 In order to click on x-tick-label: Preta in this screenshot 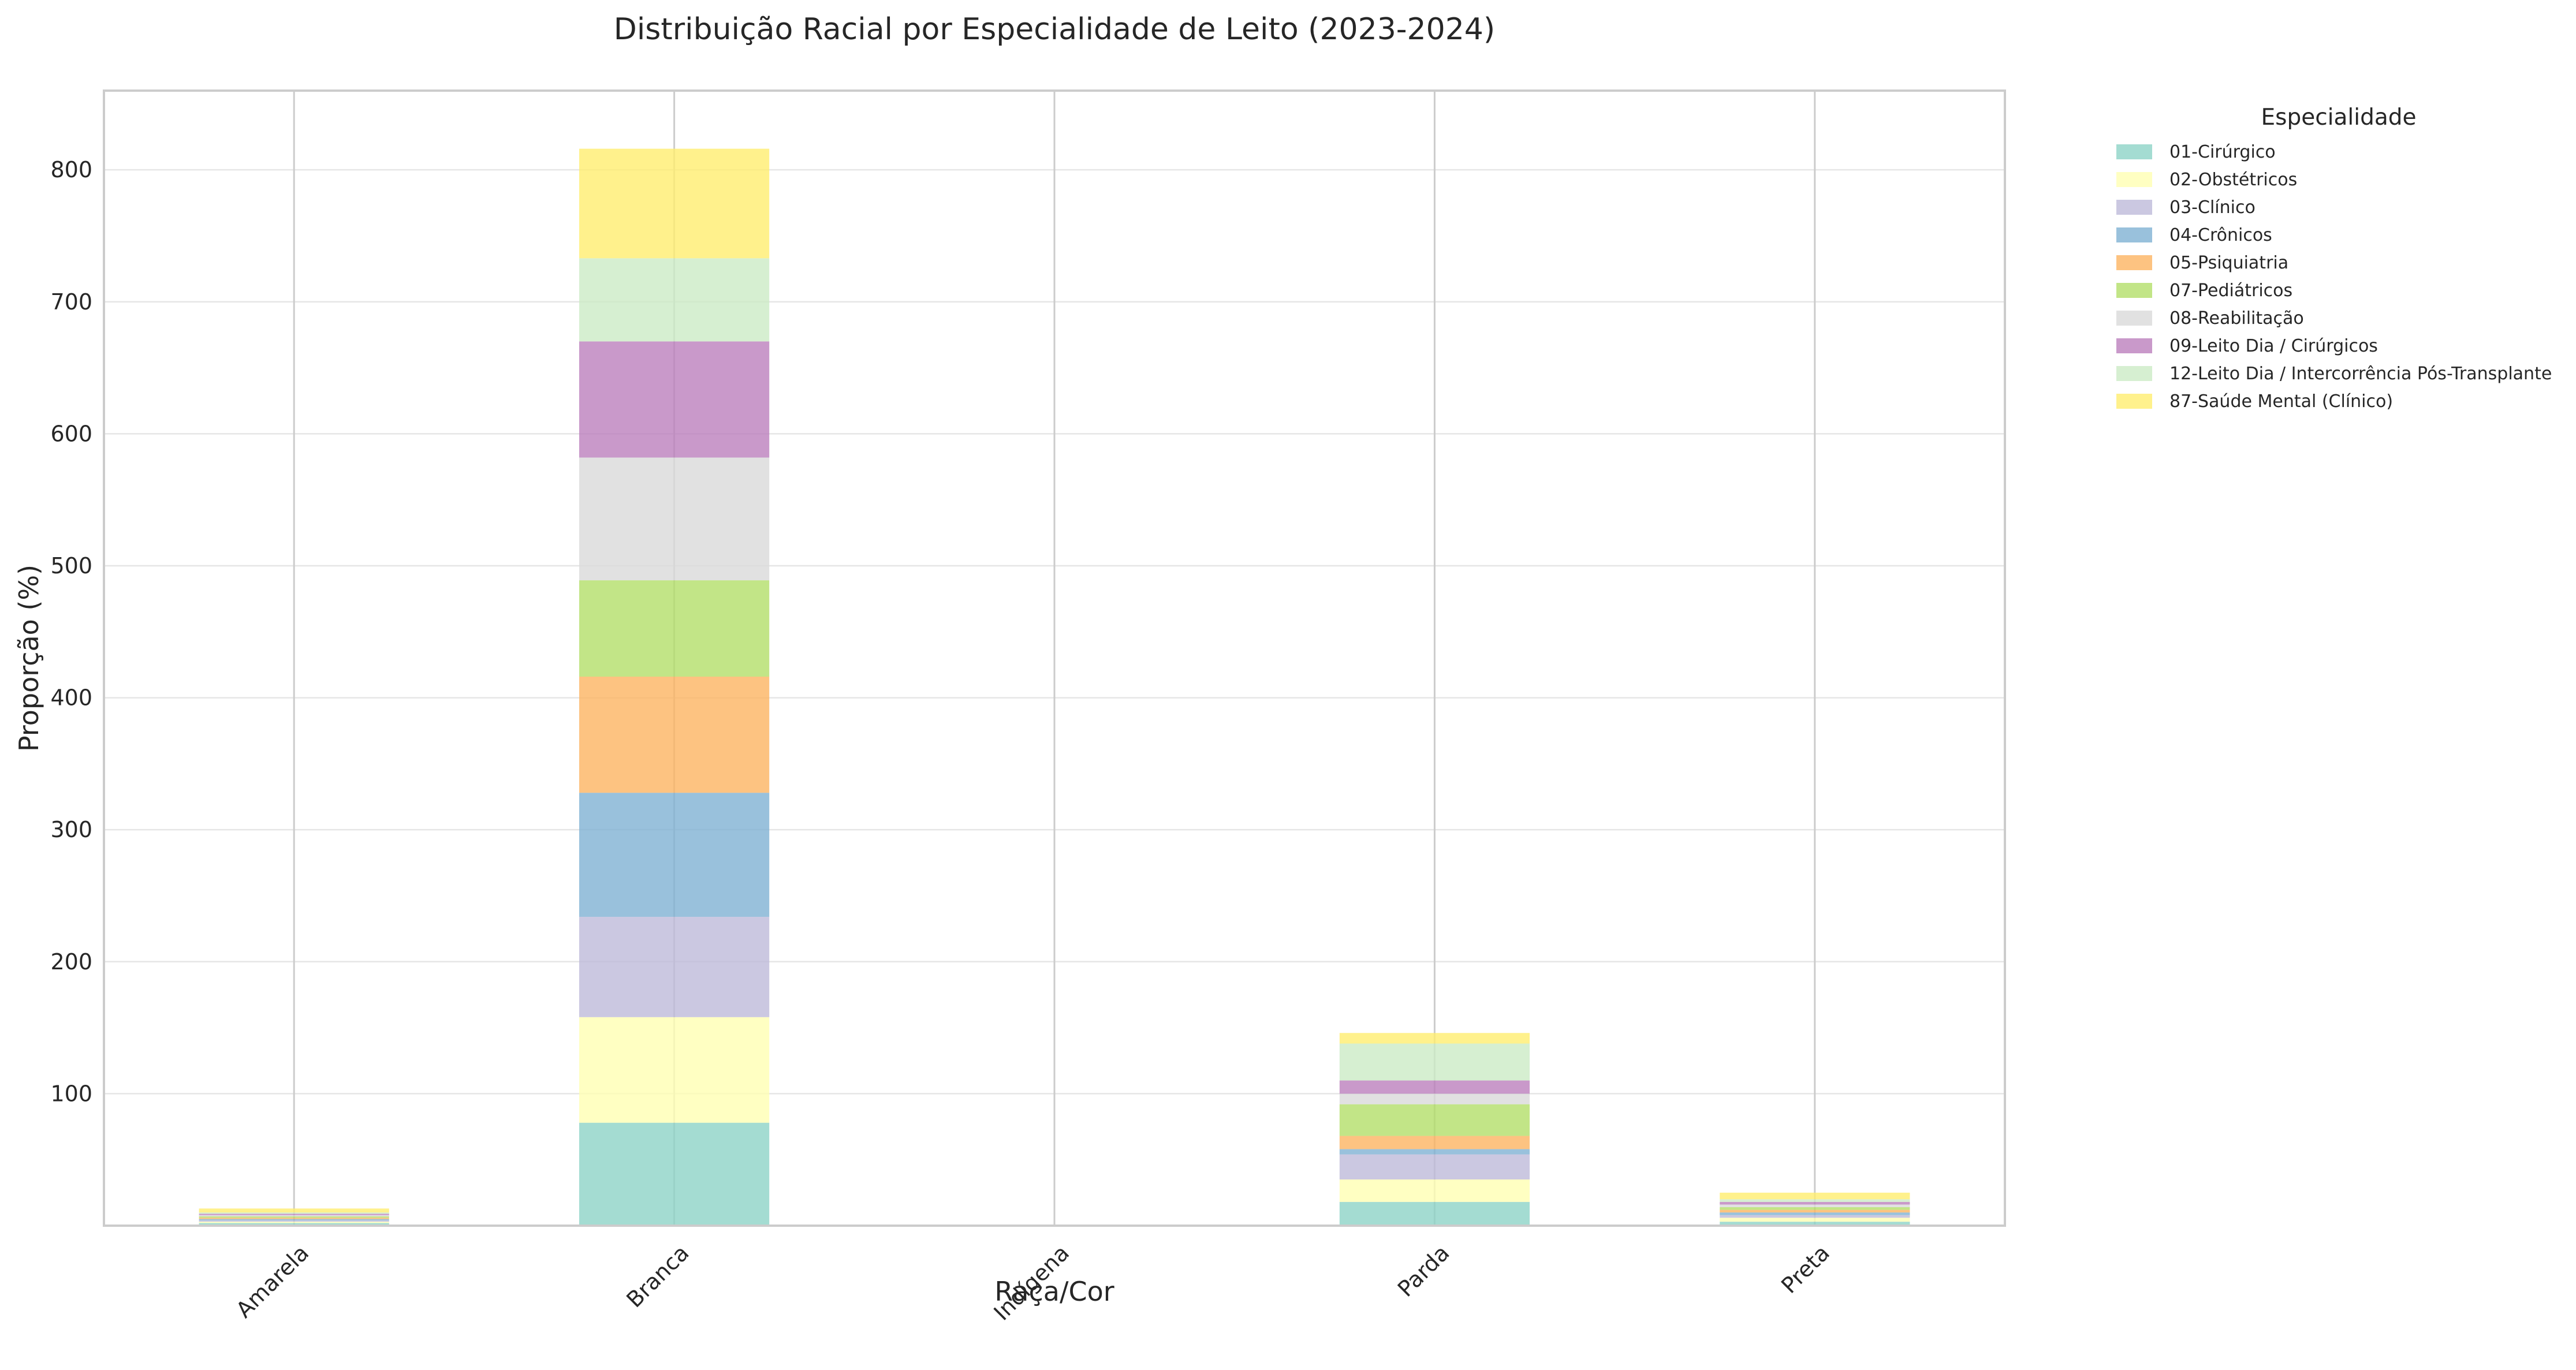, I will do `click(1806, 1269)`.